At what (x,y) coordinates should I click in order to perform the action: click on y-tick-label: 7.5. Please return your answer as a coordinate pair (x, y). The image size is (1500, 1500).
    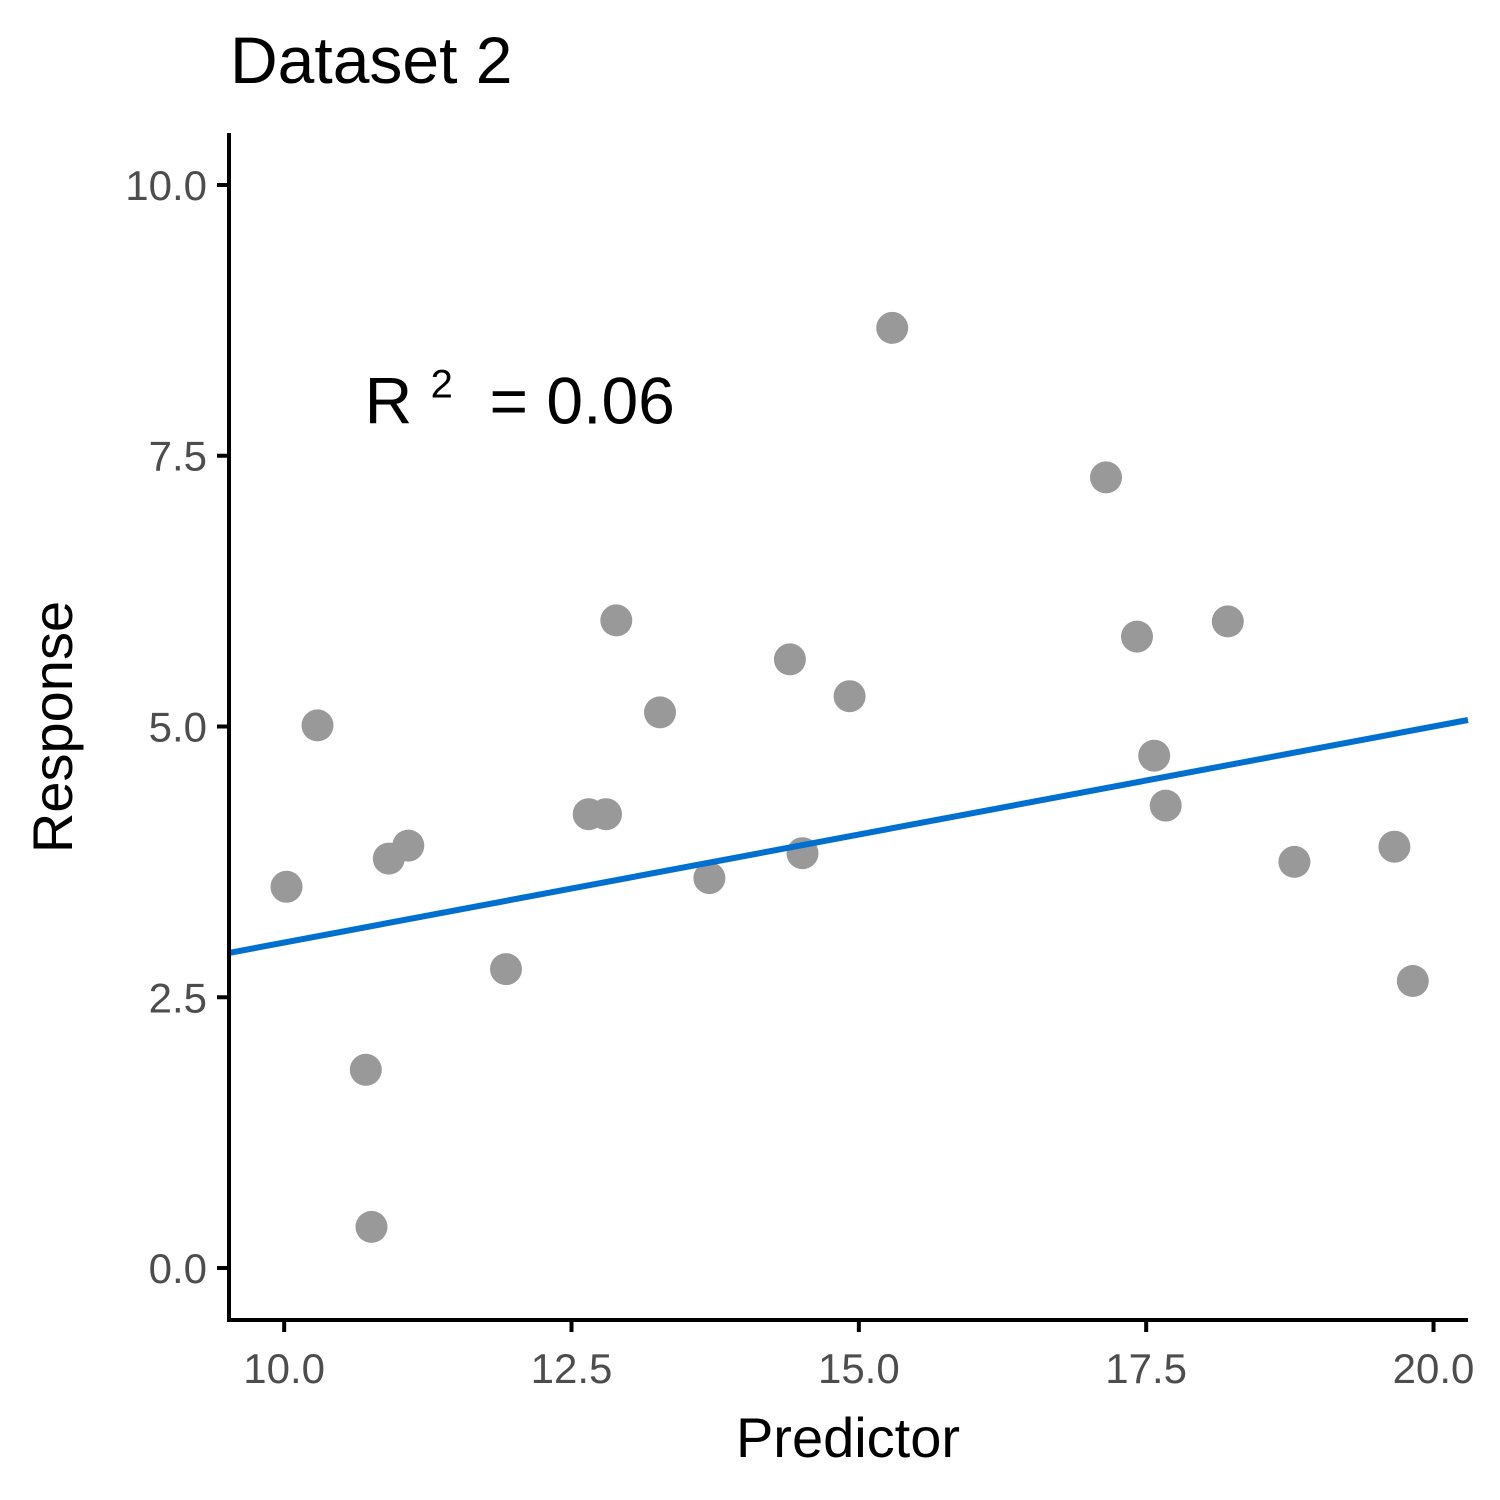
    Looking at the image, I should click on (178, 456).